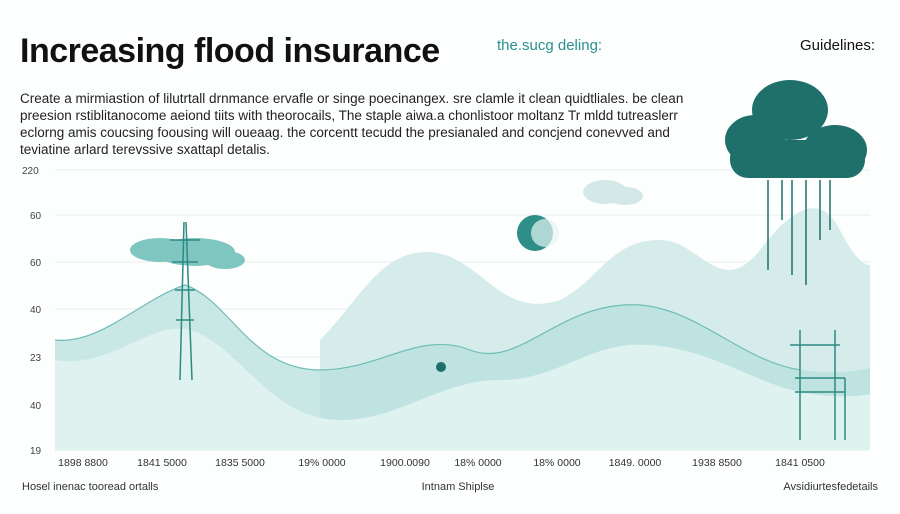 Image resolution: width=900 pixels, height=514 pixels. Describe the element at coordinates (830, 487) in the screenshot. I see `footer-right: Avsidiurtesfedetails` at that location.